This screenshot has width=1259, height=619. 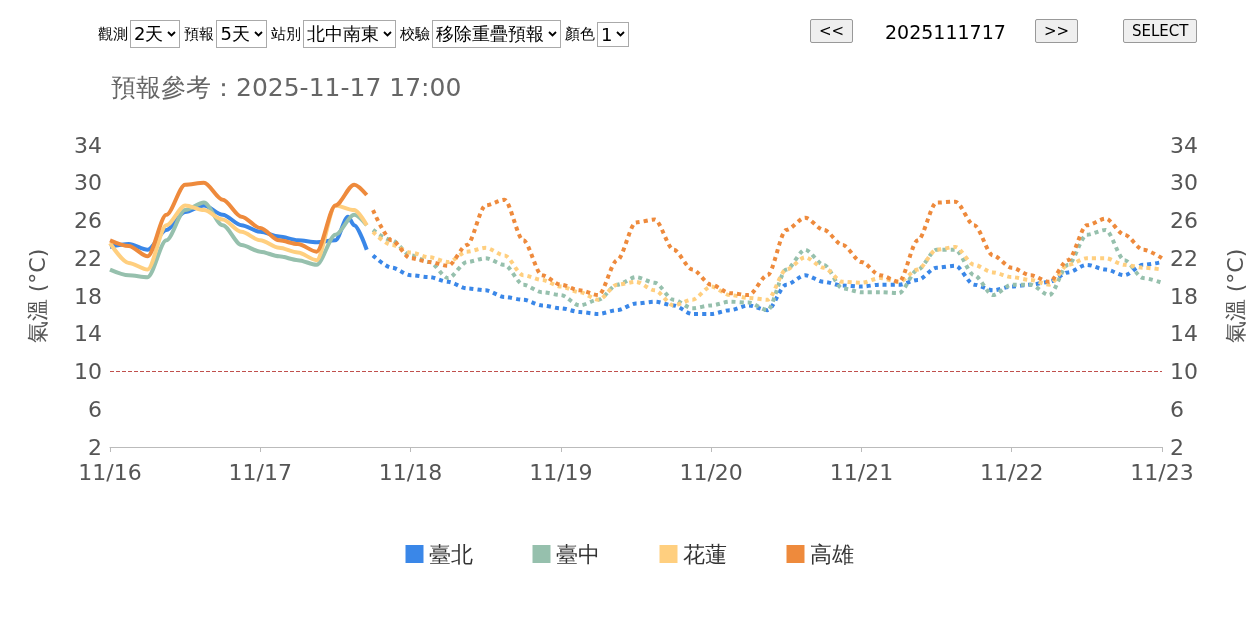 I want to click on y-tick-label: 26, so click(x=88, y=220).